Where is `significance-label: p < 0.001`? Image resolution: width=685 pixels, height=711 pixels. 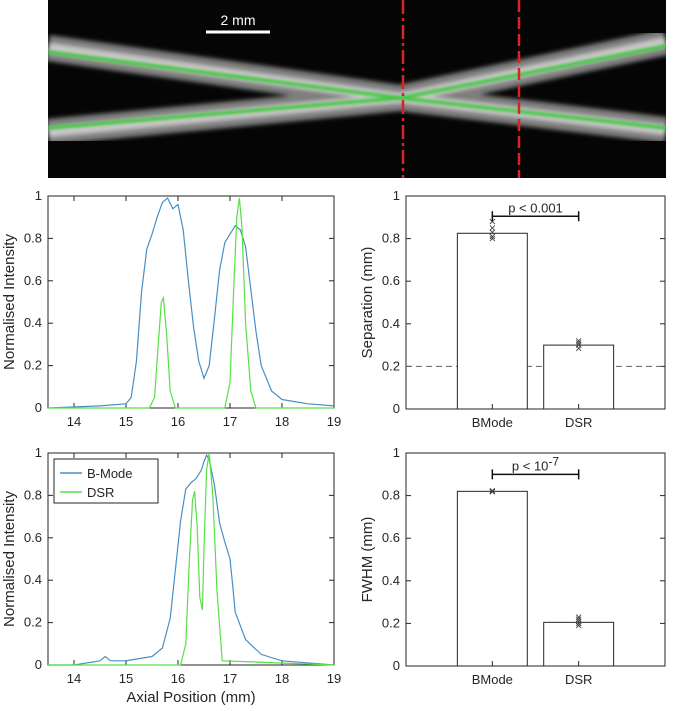 significance-label: p < 0.001 is located at coordinates (535, 207).